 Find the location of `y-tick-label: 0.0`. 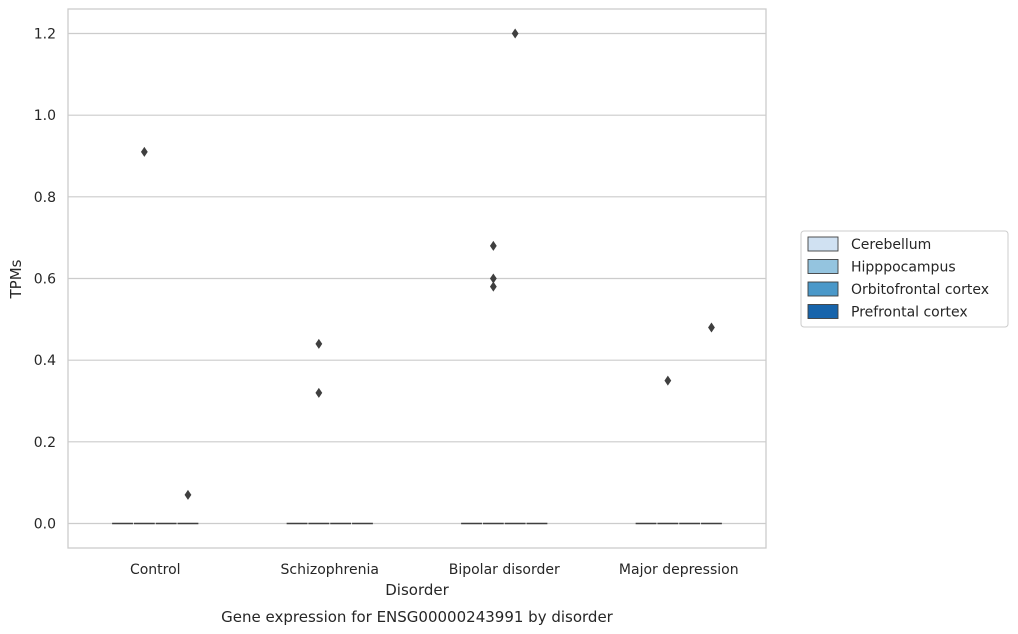

y-tick-label: 0.0 is located at coordinates (45, 525).